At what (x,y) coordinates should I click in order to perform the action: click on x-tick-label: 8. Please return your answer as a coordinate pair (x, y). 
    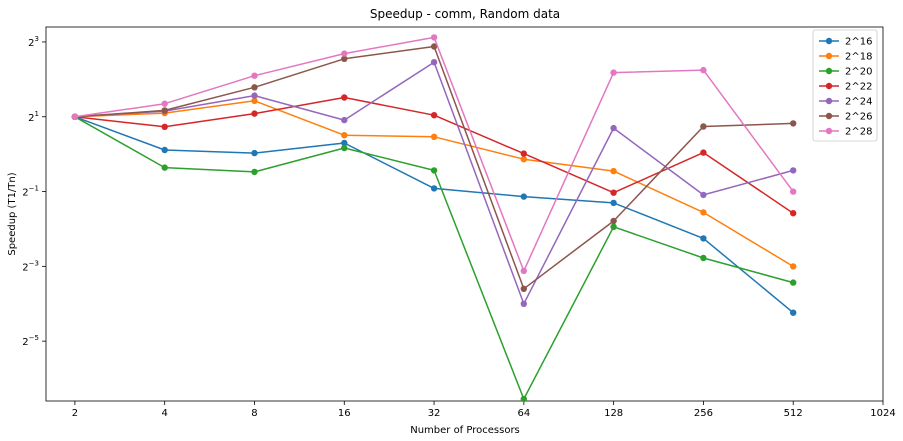
    Looking at the image, I should click on (254, 413).